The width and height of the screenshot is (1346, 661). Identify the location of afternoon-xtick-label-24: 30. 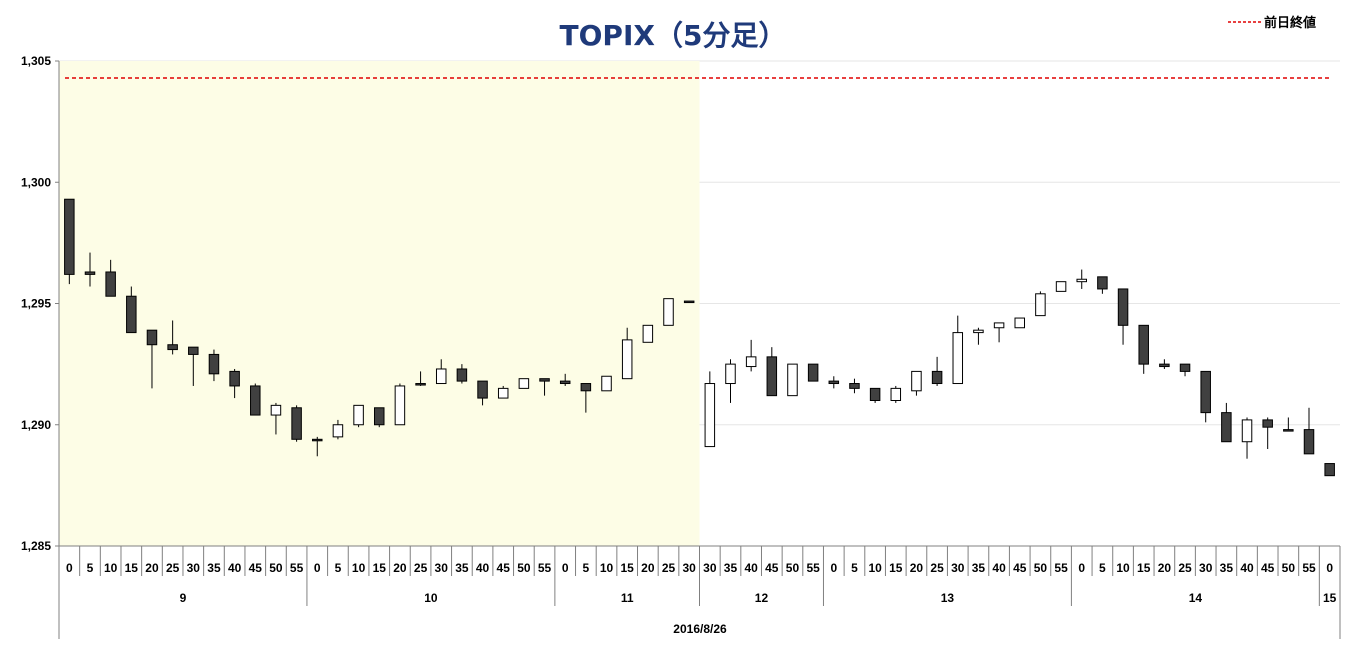
(1206, 568).